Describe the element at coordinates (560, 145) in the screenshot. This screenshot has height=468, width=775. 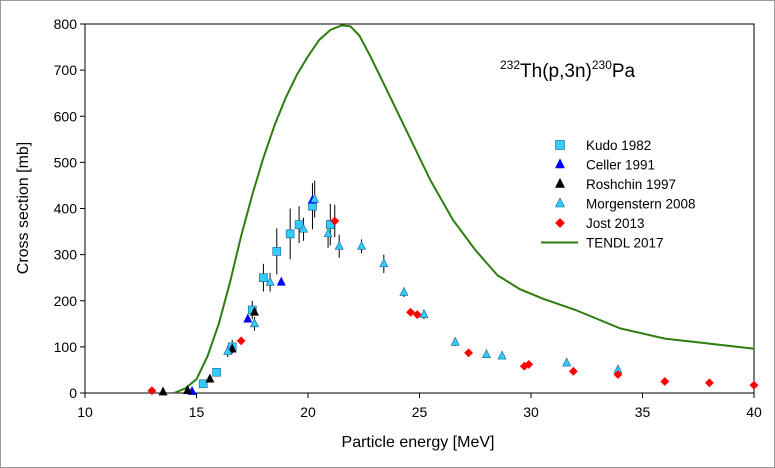
I see `legend-marker-kudo-1982` at that location.